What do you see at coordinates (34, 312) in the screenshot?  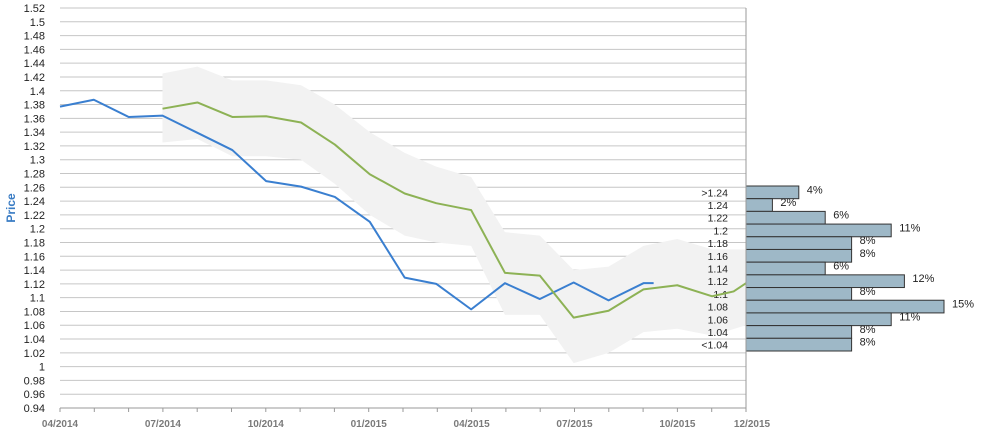 I see `y-tick-label: 1.08` at bounding box center [34, 312].